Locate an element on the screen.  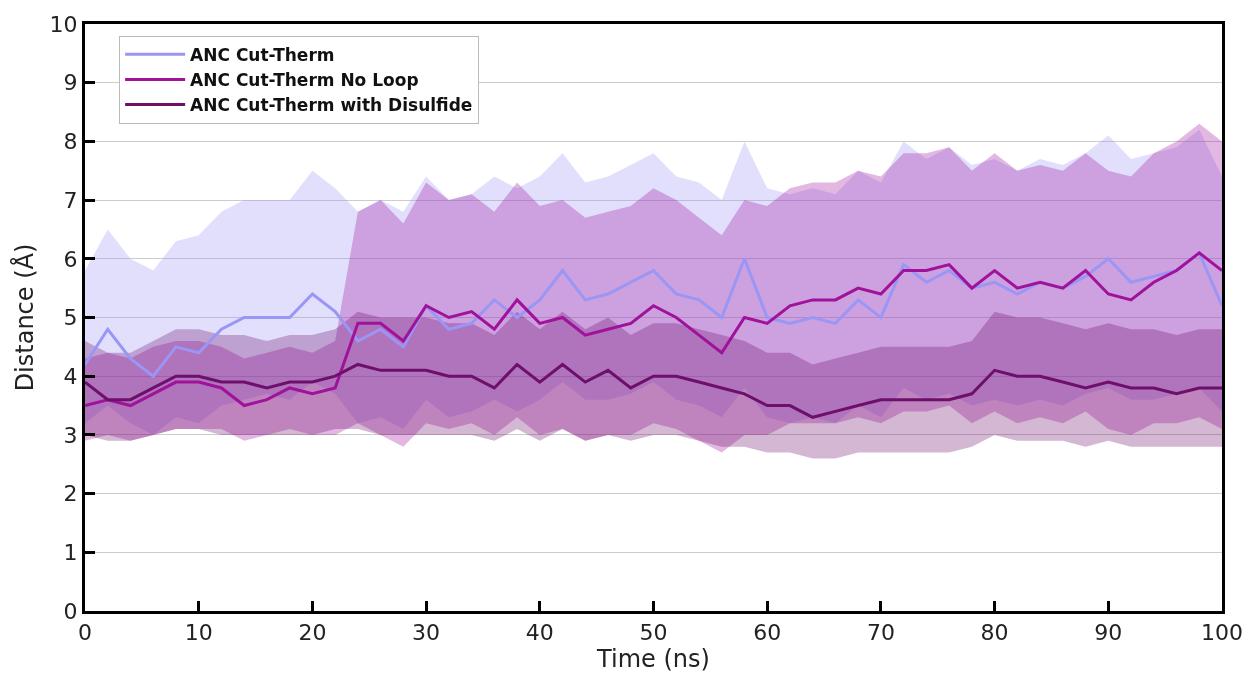
y-tick-label: 9 is located at coordinates (70, 83).